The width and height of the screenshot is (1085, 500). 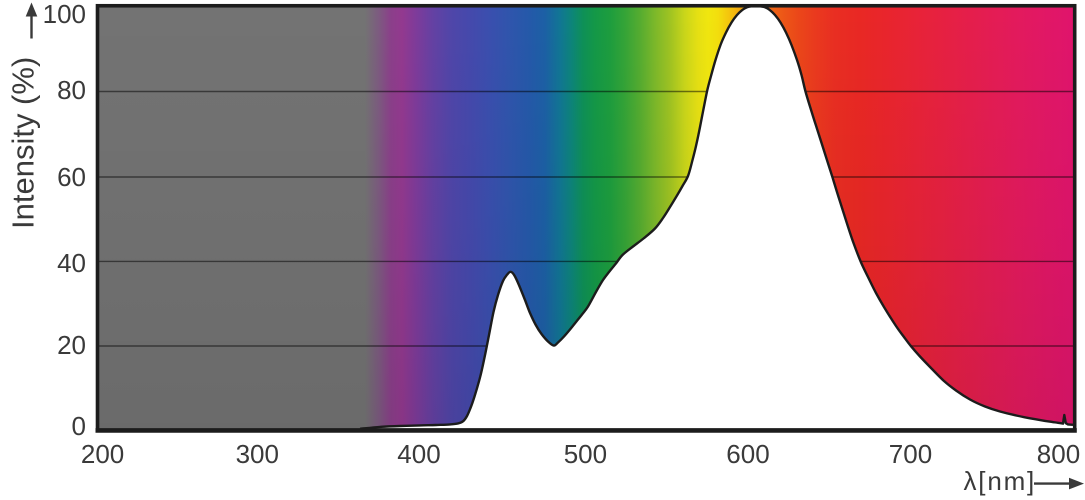 What do you see at coordinates (64, 14) in the screenshot?
I see `svg-text: 100` at bounding box center [64, 14].